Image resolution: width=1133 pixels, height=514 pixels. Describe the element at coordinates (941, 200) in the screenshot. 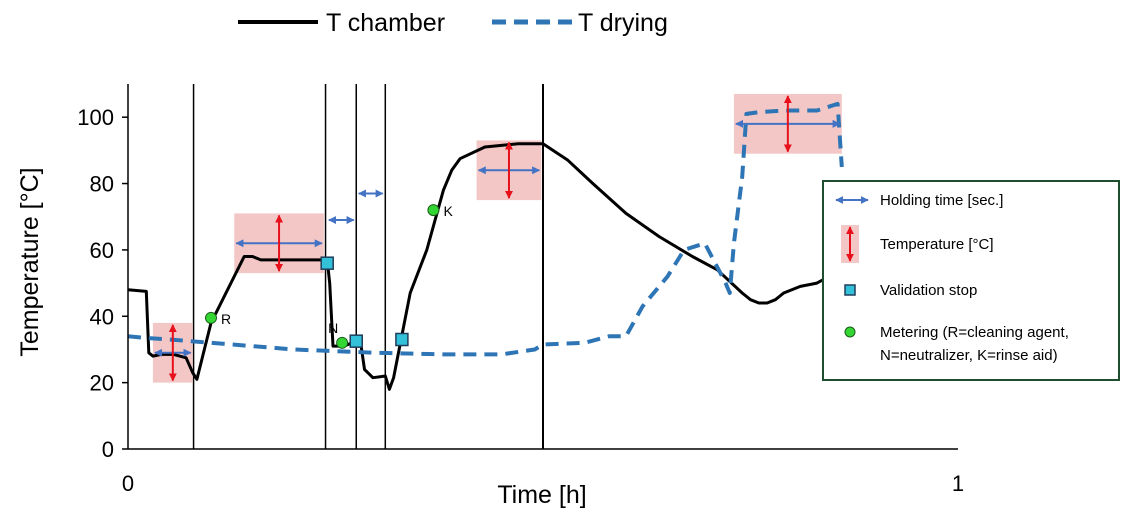

I see `key-holding-label: Holding time [sec.]` at that location.